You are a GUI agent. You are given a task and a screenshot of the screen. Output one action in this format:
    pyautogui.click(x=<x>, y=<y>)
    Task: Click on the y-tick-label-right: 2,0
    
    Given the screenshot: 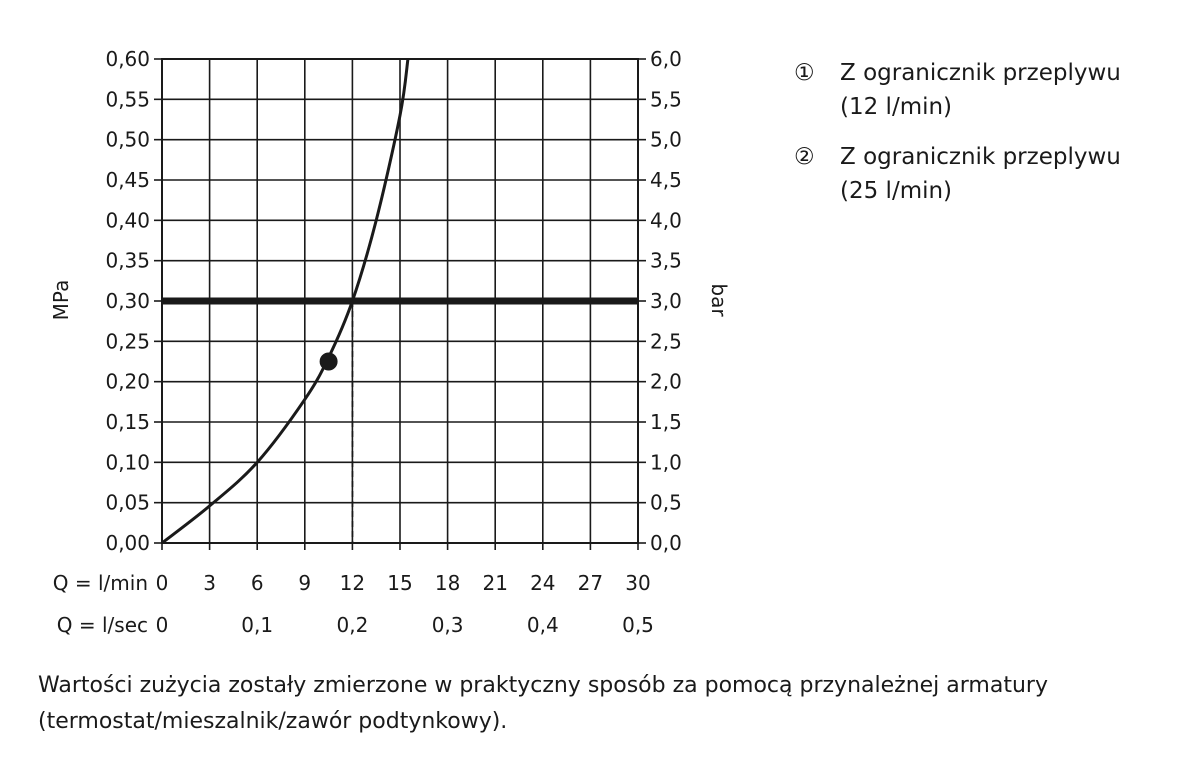 What is the action you would take?
    pyautogui.click(x=666, y=382)
    